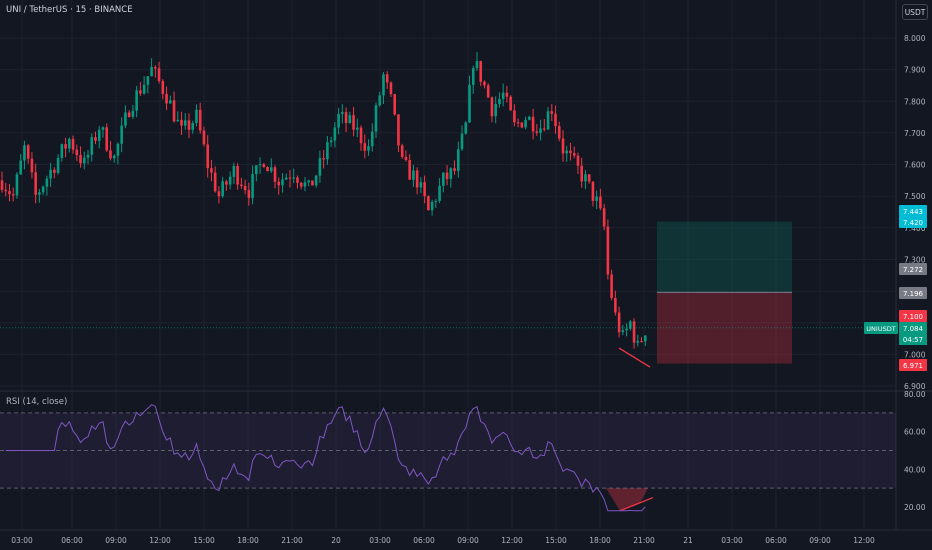 This screenshot has width=932, height=550. Describe the element at coordinates (915, 354) in the screenshot. I see `price-tick-label: 7.000` at that location.